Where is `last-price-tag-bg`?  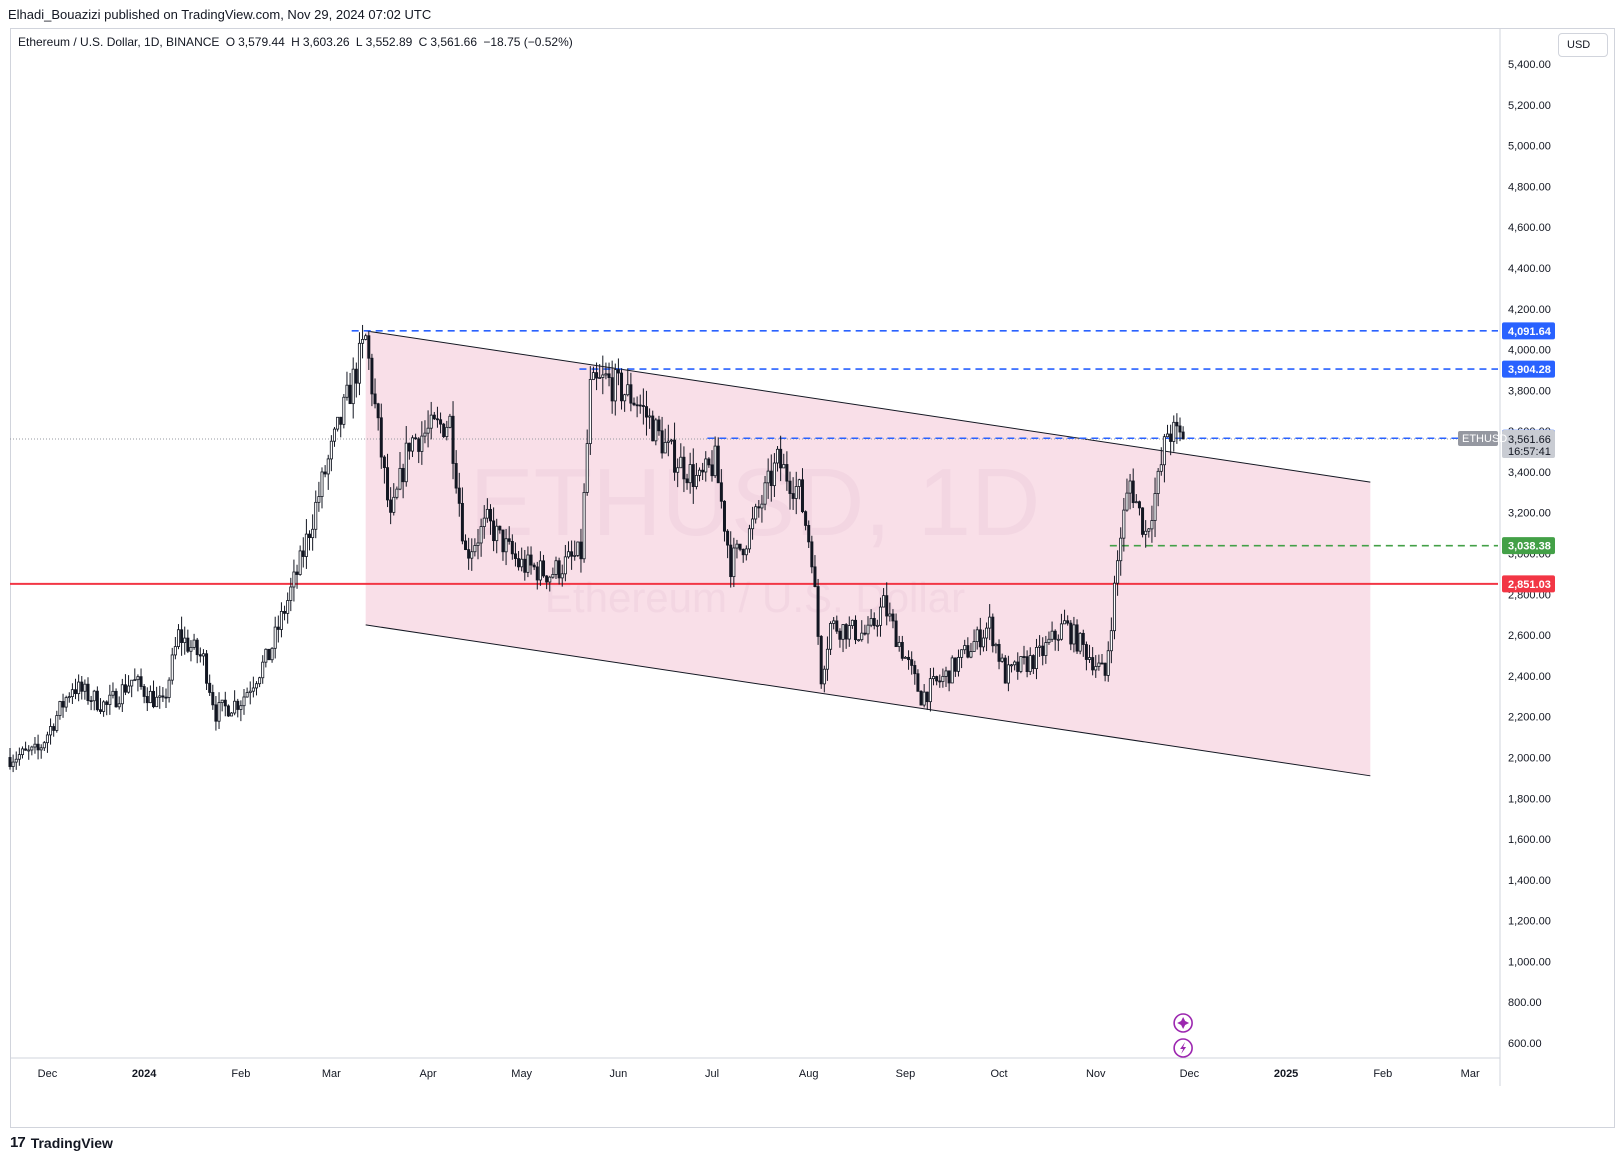
last-price-tag-bg is located at coordinates (1528, 443).